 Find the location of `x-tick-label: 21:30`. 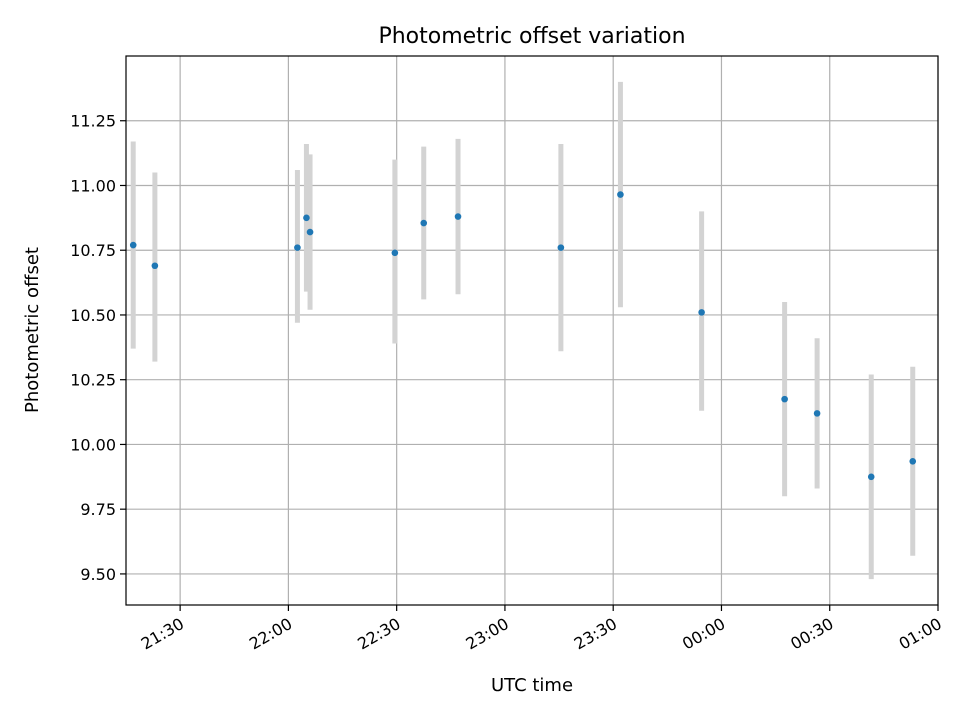

x-tick-label: 21:30 is located at coordinates (162, 634).